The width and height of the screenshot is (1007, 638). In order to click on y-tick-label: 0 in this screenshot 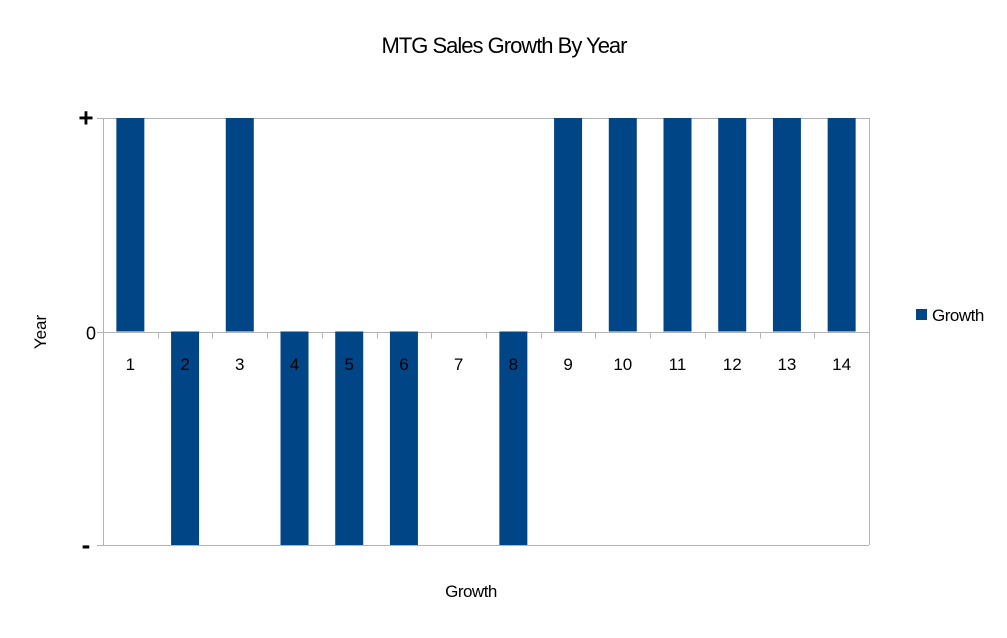, I will do `click(91, 334)`.